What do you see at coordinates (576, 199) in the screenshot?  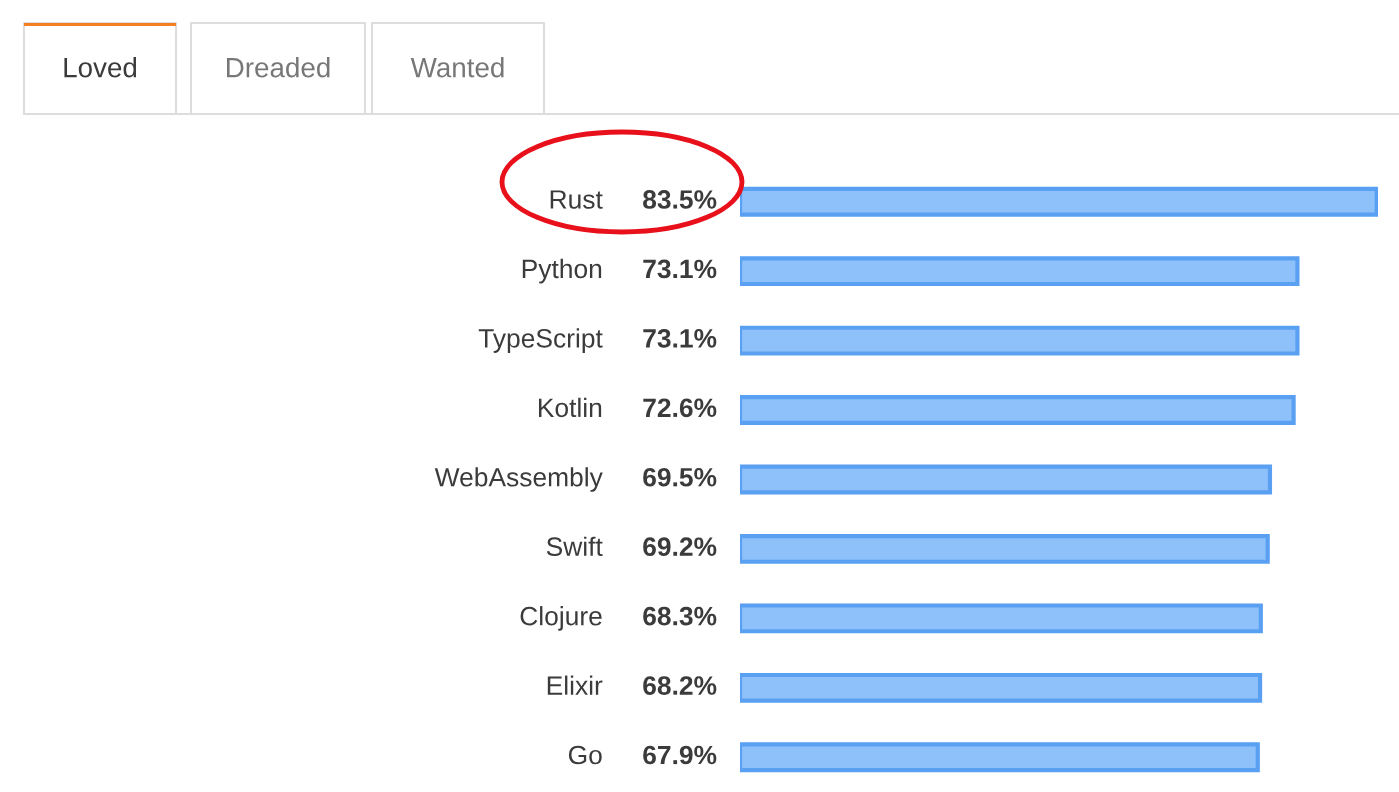 I see `y-tick-label: Rust` at bounding box center [576, 199].